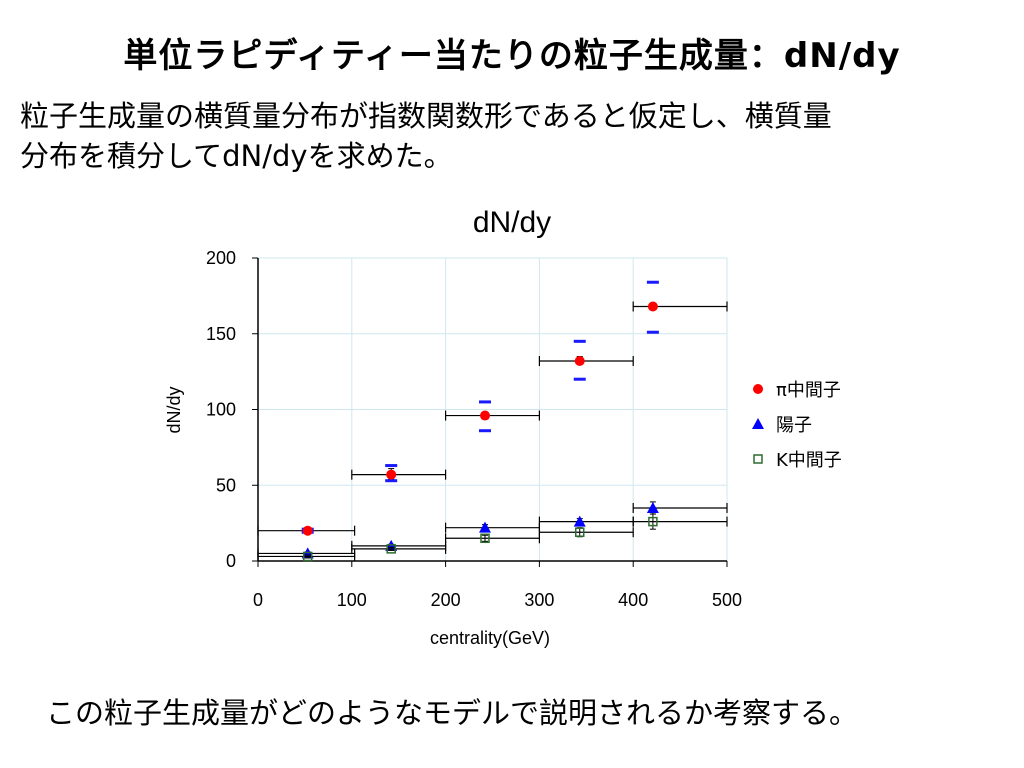  What do you see at coordinates (221, 410) in the screenshot?
I see `y-tick-label: 100` at bounding box center [221, 410].